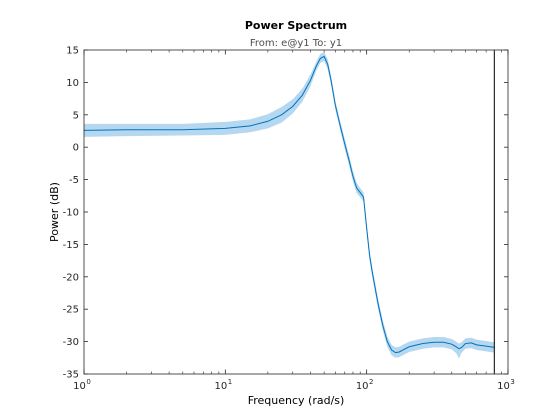  What do you see at coordinates (88, 382) in the screenshot?
I see `x-tick-exponent: 0` at bounding box center [88, 382].